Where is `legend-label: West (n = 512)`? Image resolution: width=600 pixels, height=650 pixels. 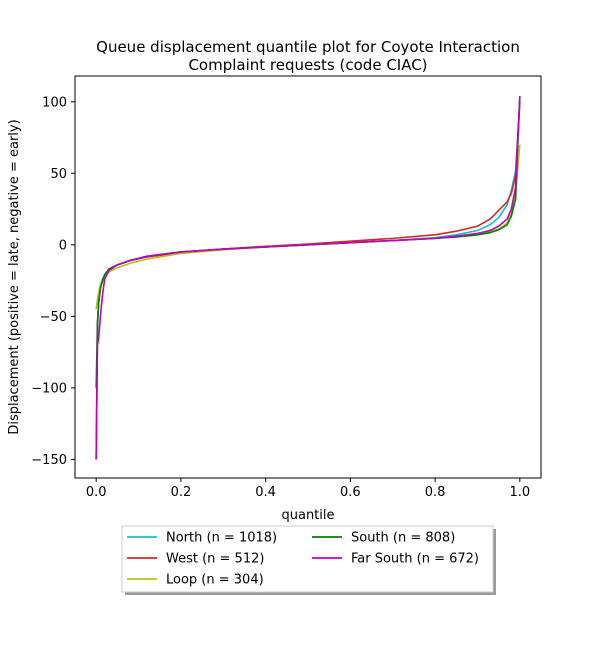 legend-label: West (n = 512) is located at coordinates (215, 559).